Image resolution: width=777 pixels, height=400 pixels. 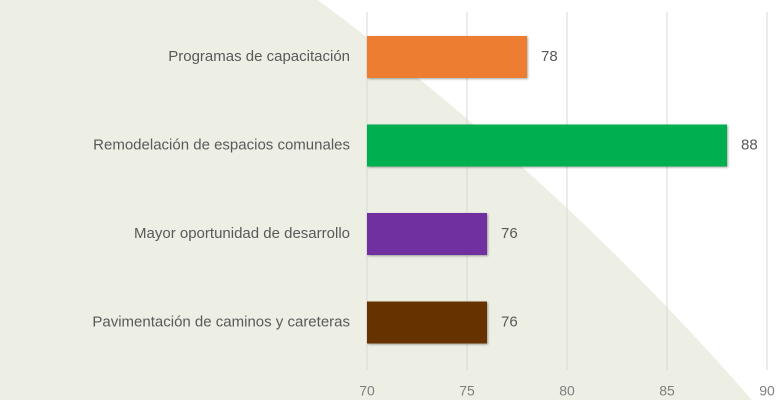 What do you see at coordinates (767, 391) in the screenshot?
I see `x-tick-label: 90` at bounding box center [767, 391].